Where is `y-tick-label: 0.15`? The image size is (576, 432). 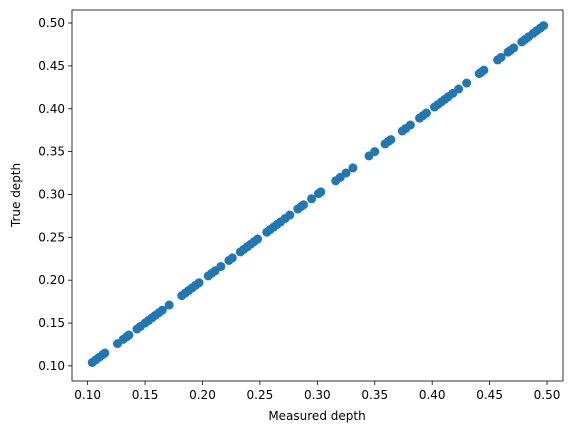
y-tick-label: 0.15 is located at coordinates (51, 323).